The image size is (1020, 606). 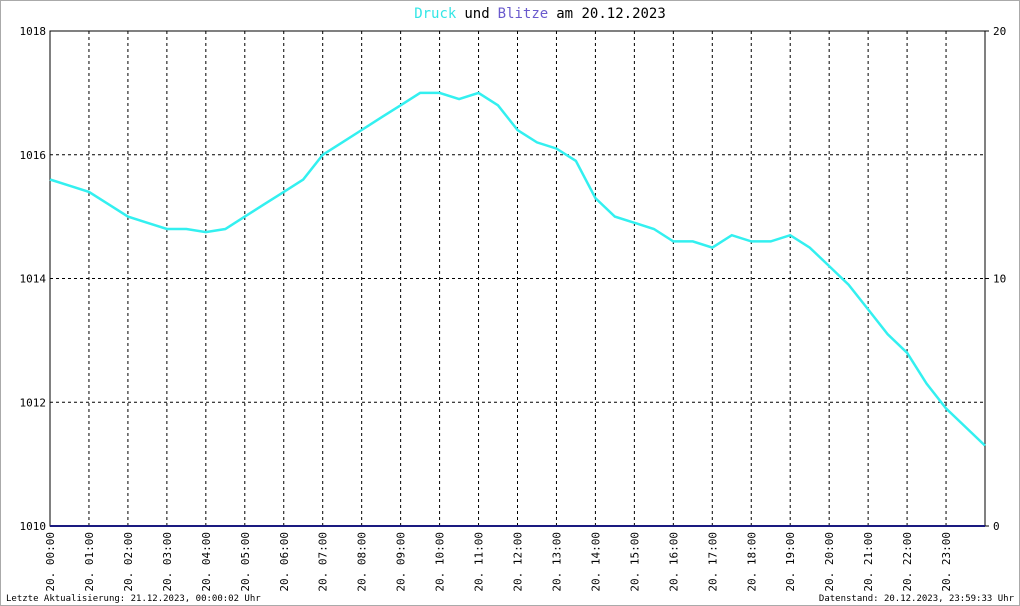 What do you see at coordinates (206, 562) in the screenshot?
I see `x-tick-label: 20. 04:00` at bounding box center [206, 562].